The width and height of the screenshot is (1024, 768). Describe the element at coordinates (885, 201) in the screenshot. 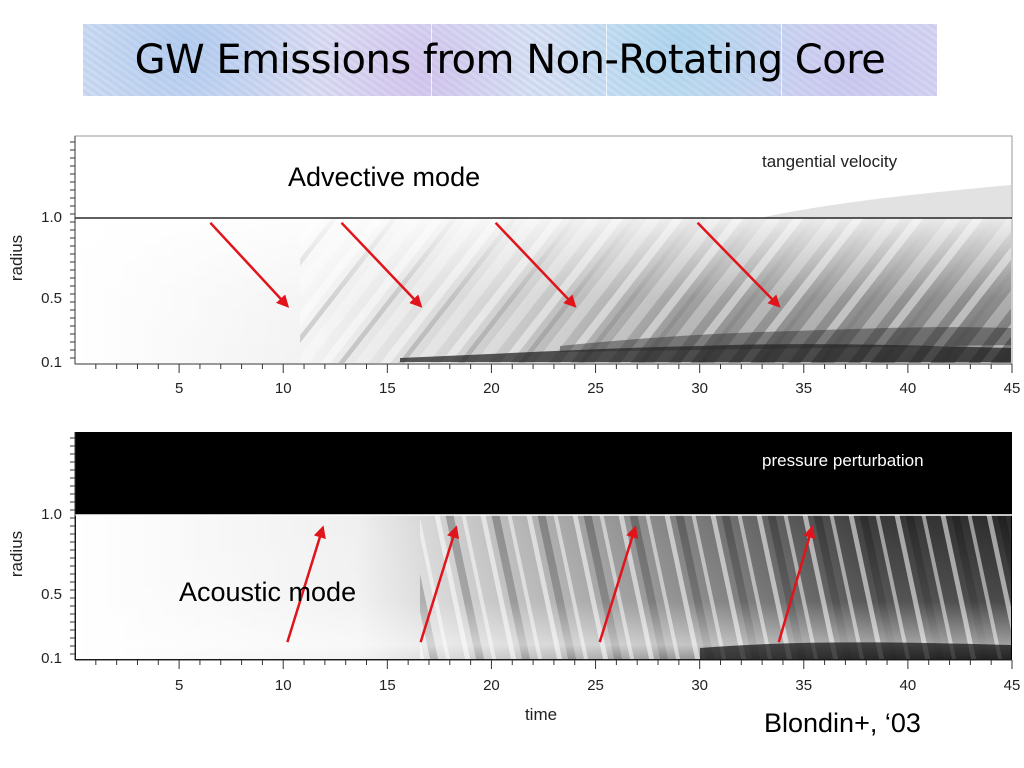

I see `top-shock-expansion` at that location.